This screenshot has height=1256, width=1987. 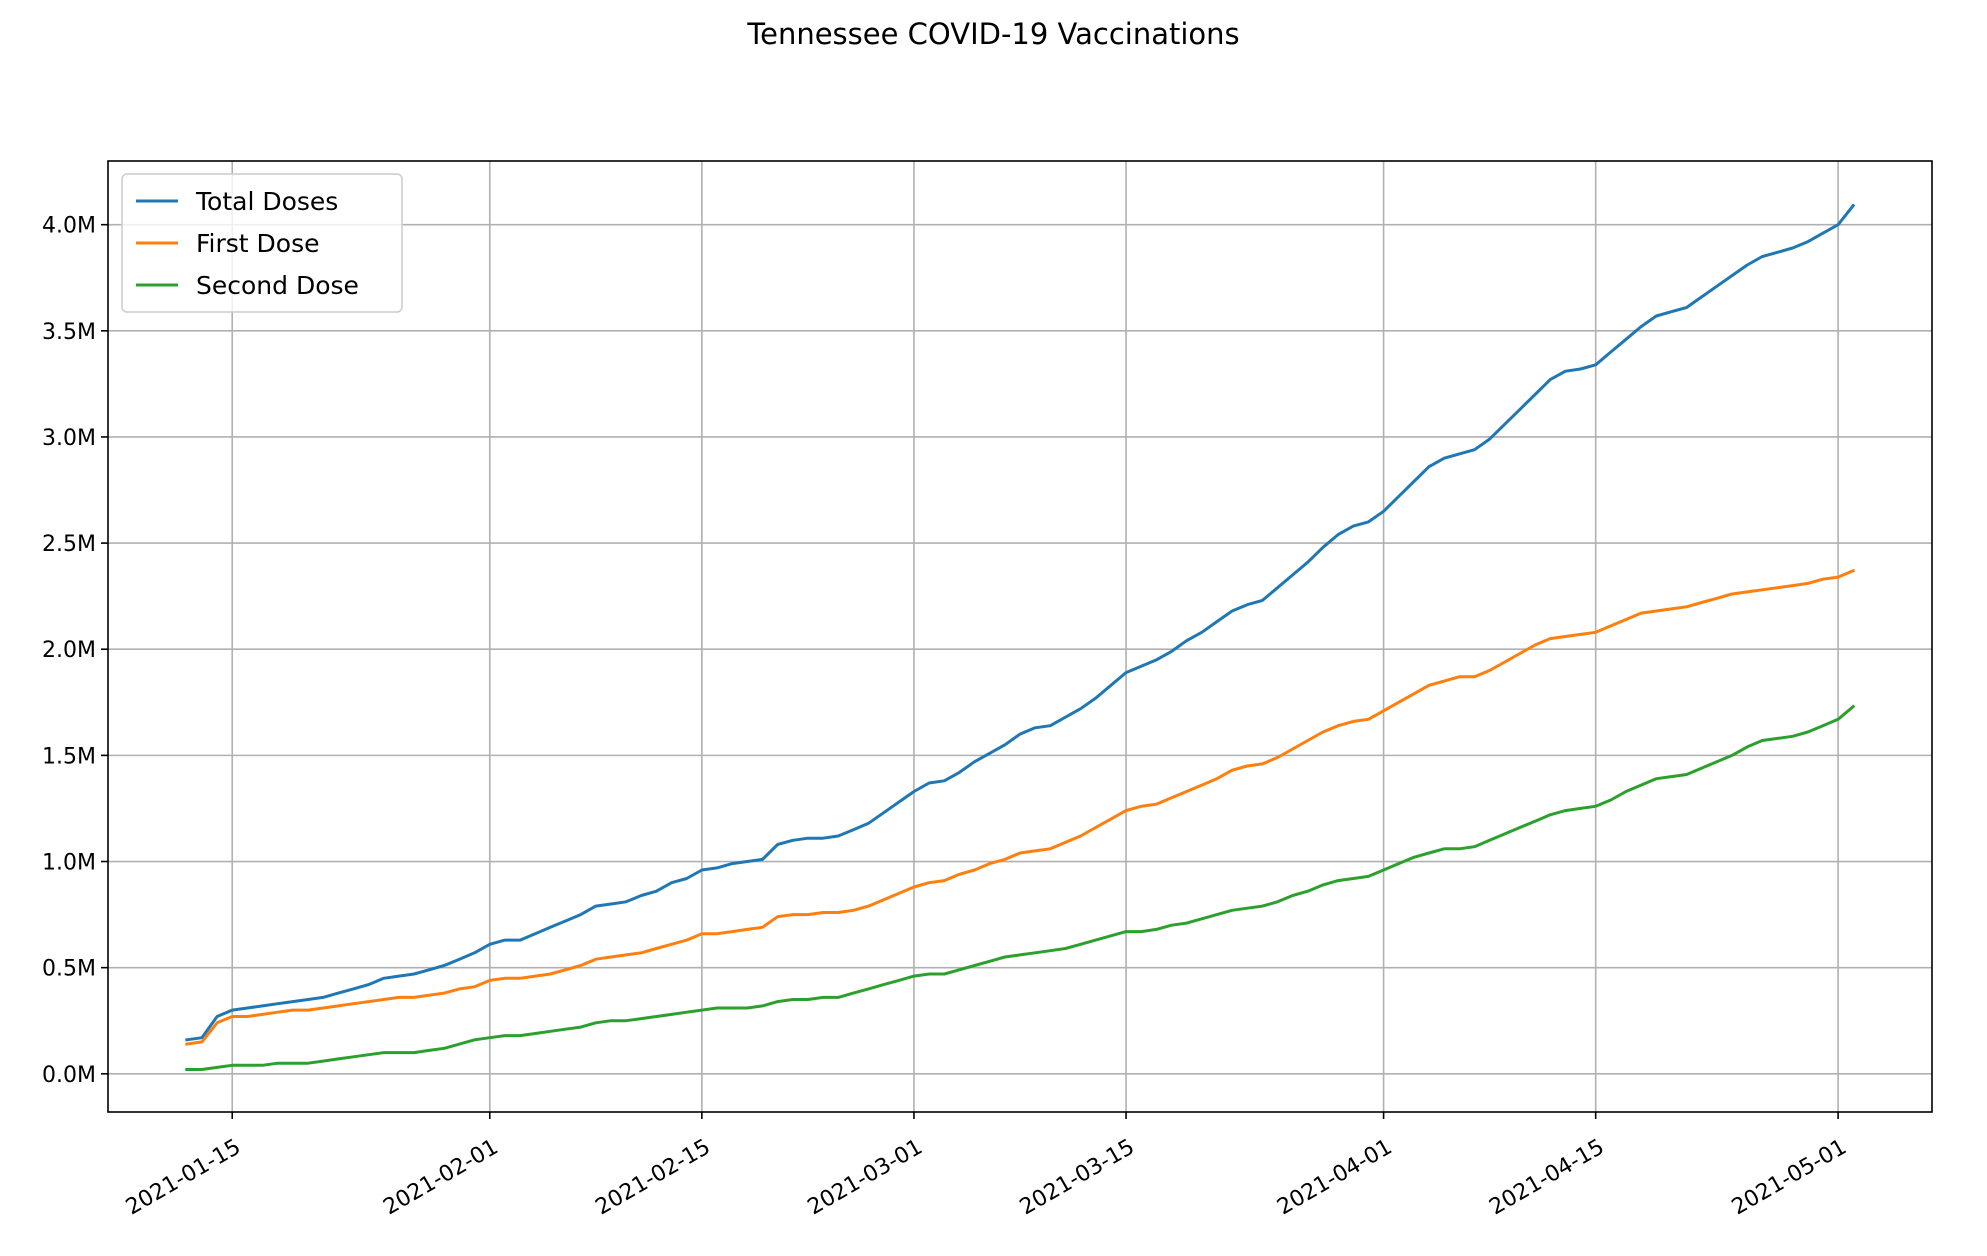 What do you see at coordinates (992, 34) in the screenshot?
I see `chart-title: Tennessee COVID-19 Vaccinations` at bounding box center [992, 34].